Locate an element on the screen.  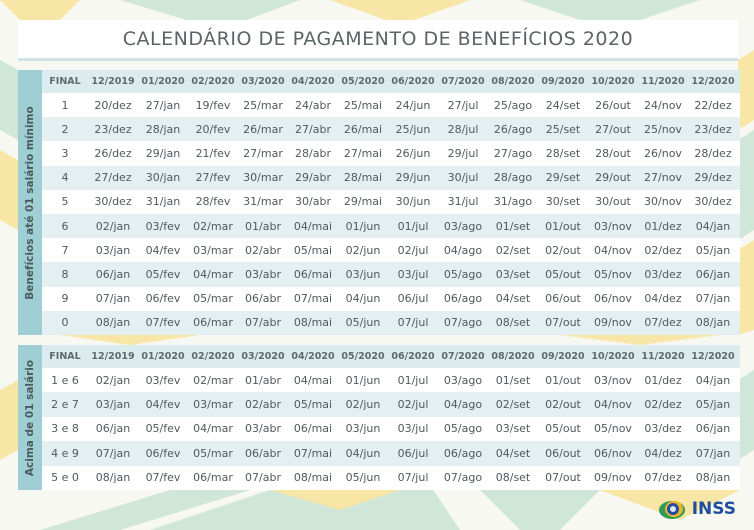
payment-date-cell: 03/fev is located at coordinates (163, 226).